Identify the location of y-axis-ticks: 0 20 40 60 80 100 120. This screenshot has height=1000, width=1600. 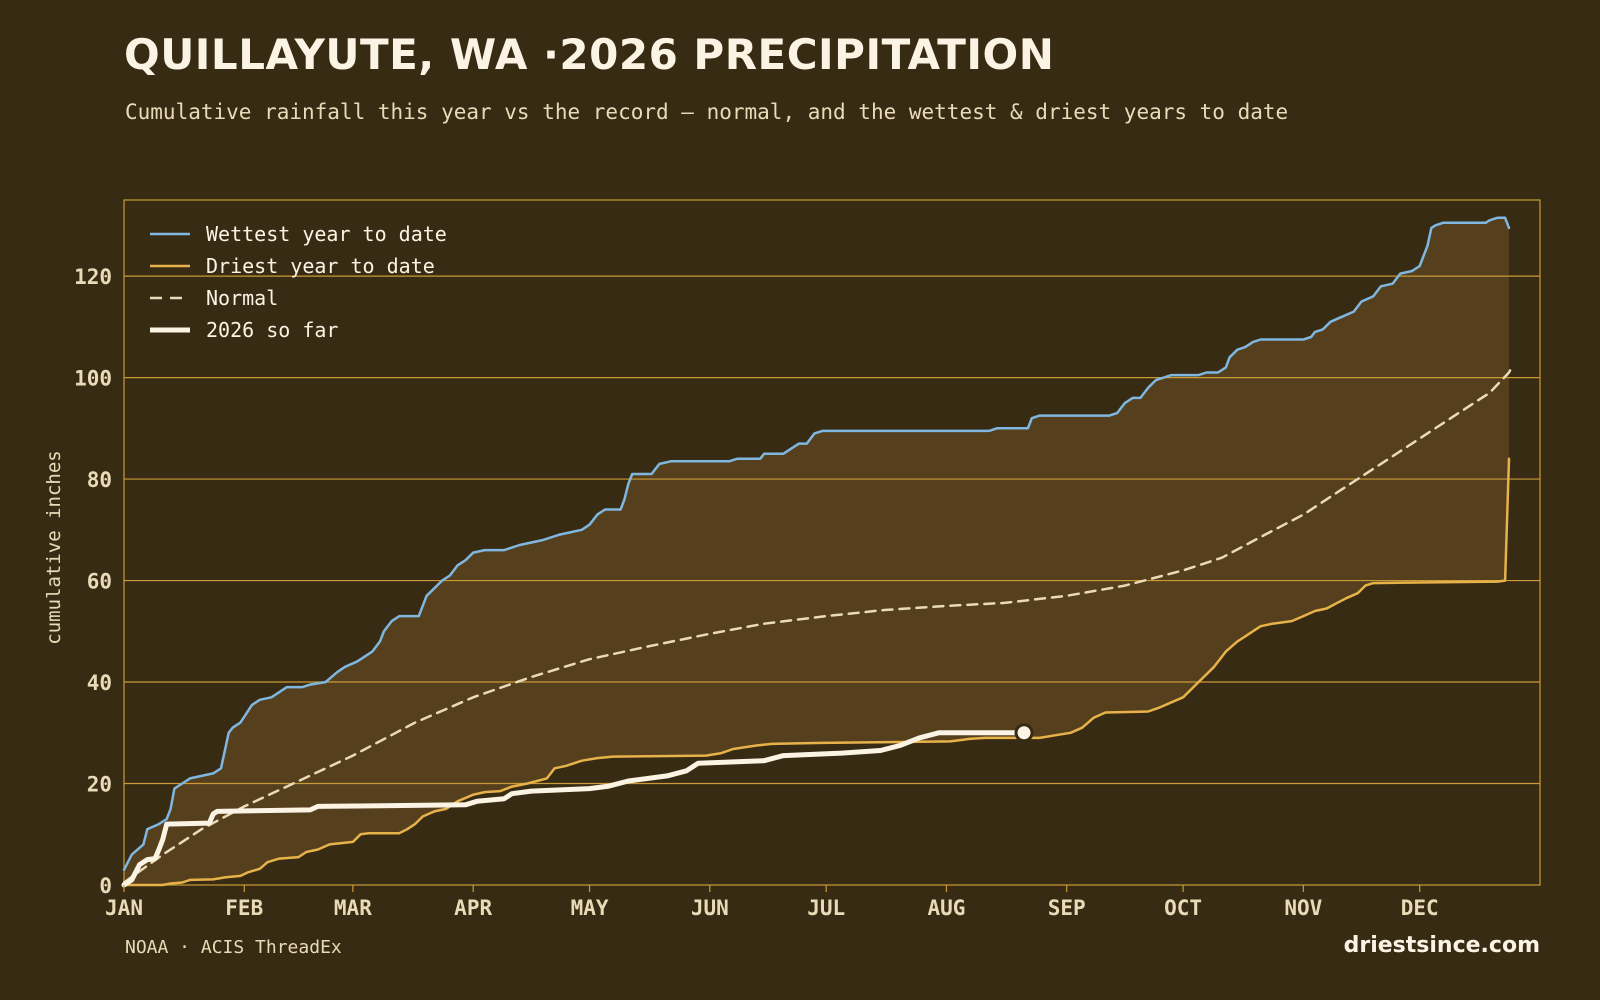
(93, 581).